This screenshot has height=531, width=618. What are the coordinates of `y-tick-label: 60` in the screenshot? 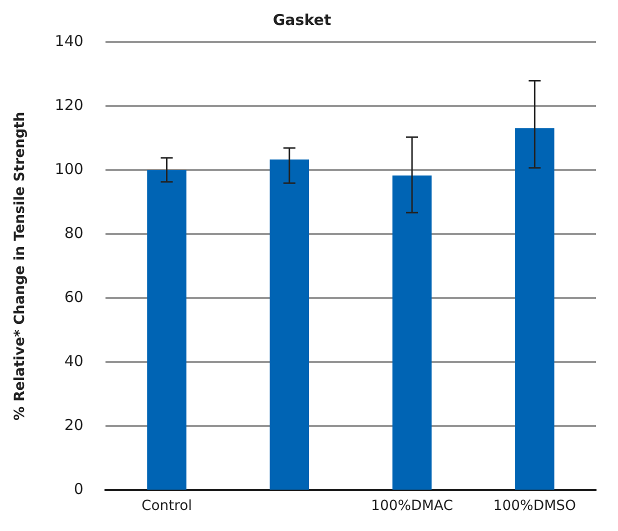 It's located at (74, 297).